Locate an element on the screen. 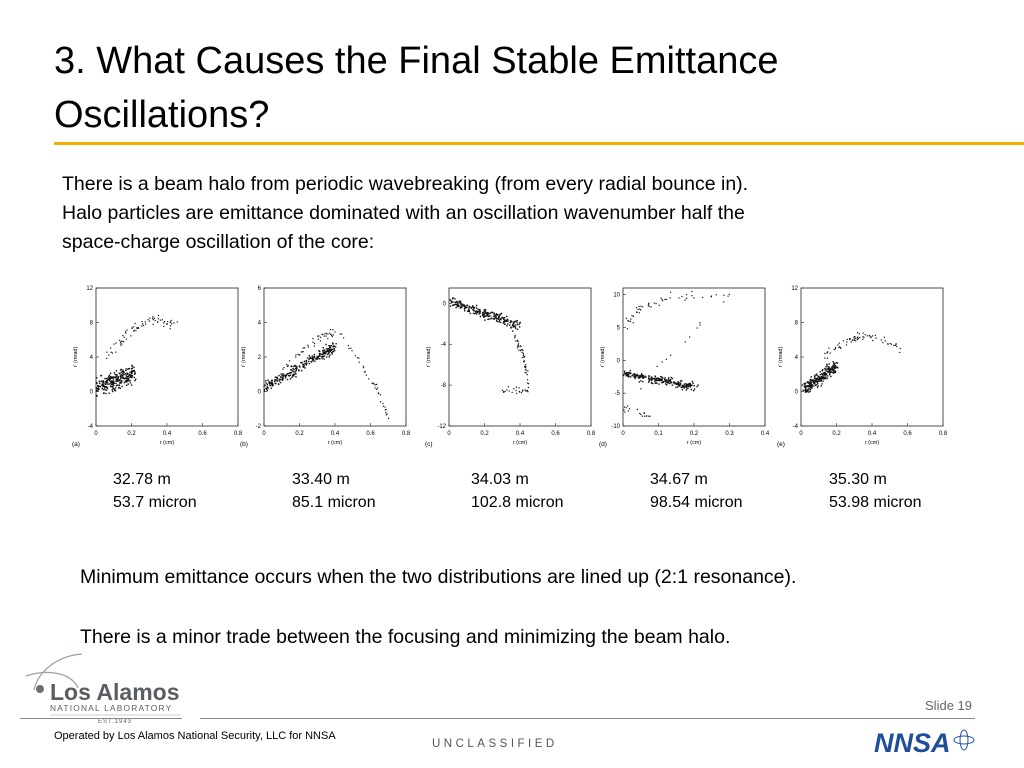  y-axis-label: r' (mrad) is located at coordinates (603, 357).